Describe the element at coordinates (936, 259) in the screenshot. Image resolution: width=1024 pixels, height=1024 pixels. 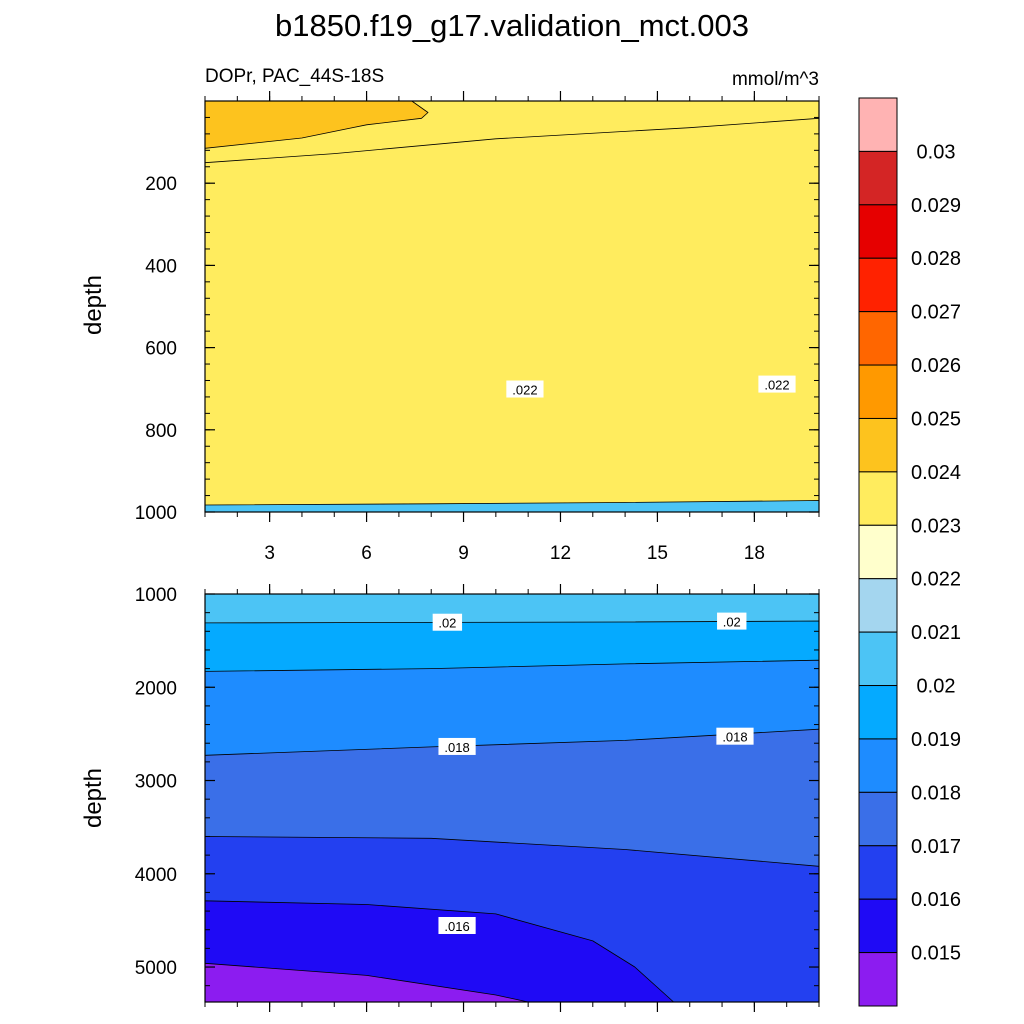
I see `colorbar-level-label: 0.028` at that location.